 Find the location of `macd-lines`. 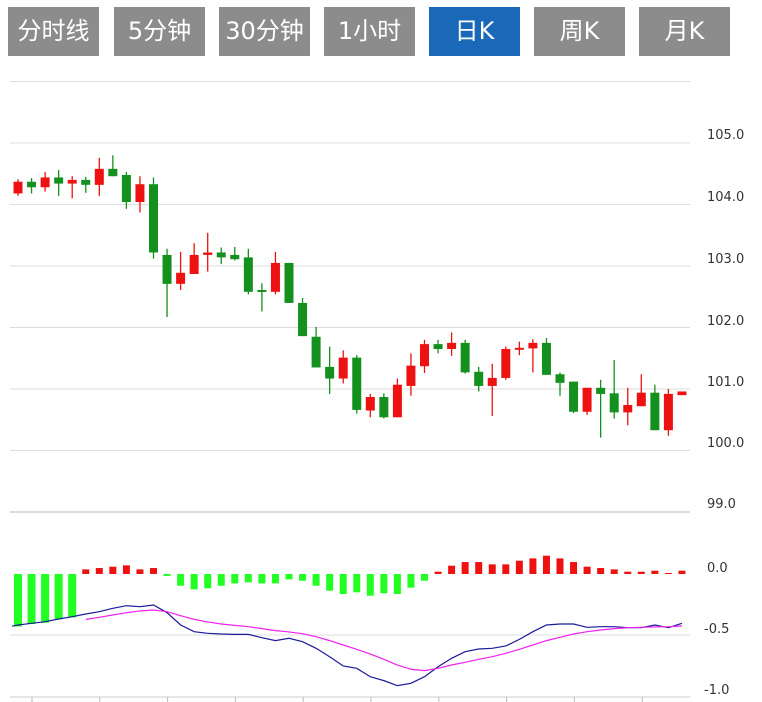

macd-lines is located at coordinates (347, 645).